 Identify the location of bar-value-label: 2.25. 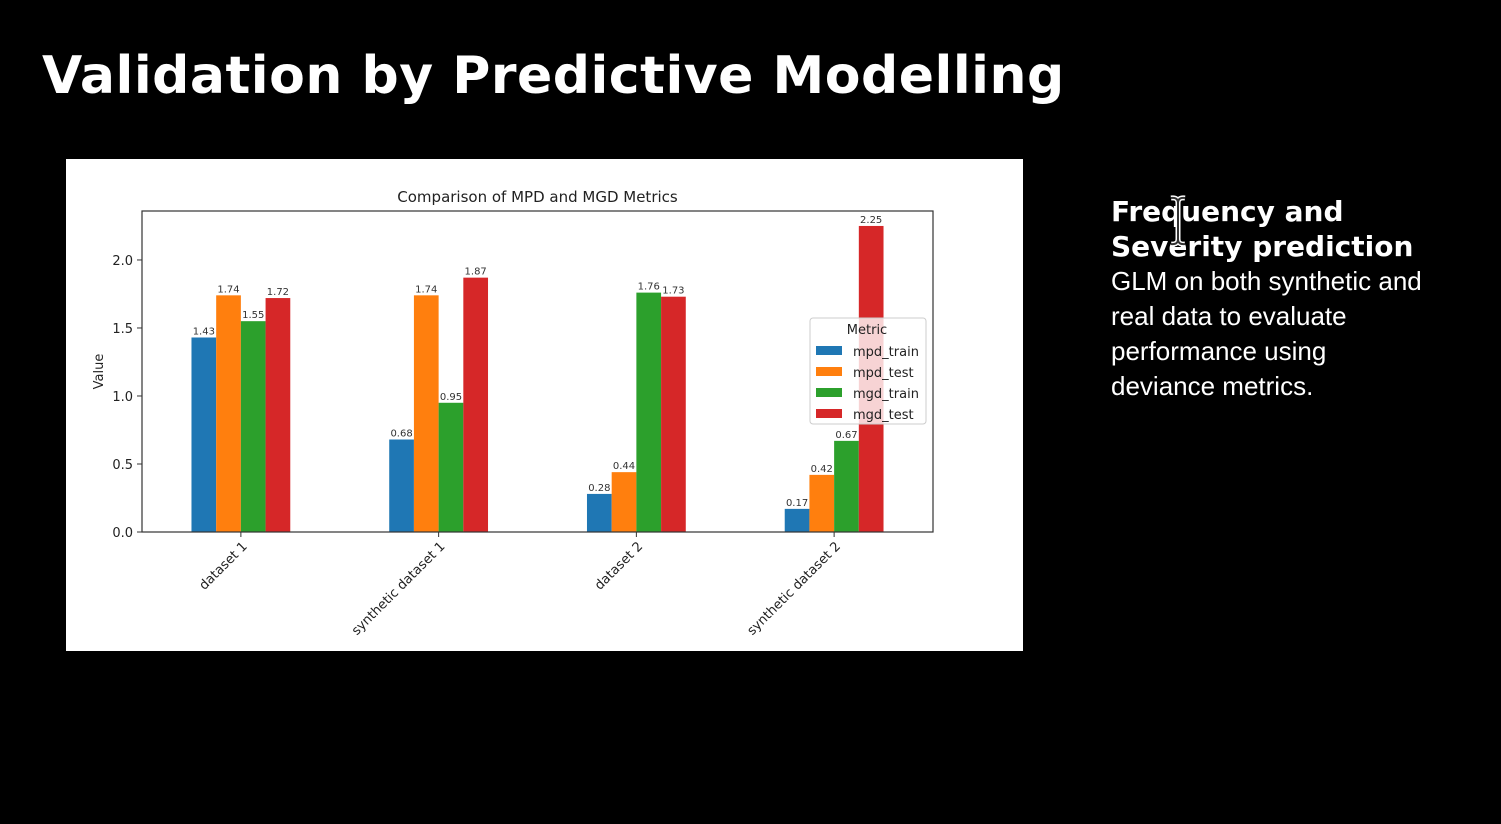
(871, 220).